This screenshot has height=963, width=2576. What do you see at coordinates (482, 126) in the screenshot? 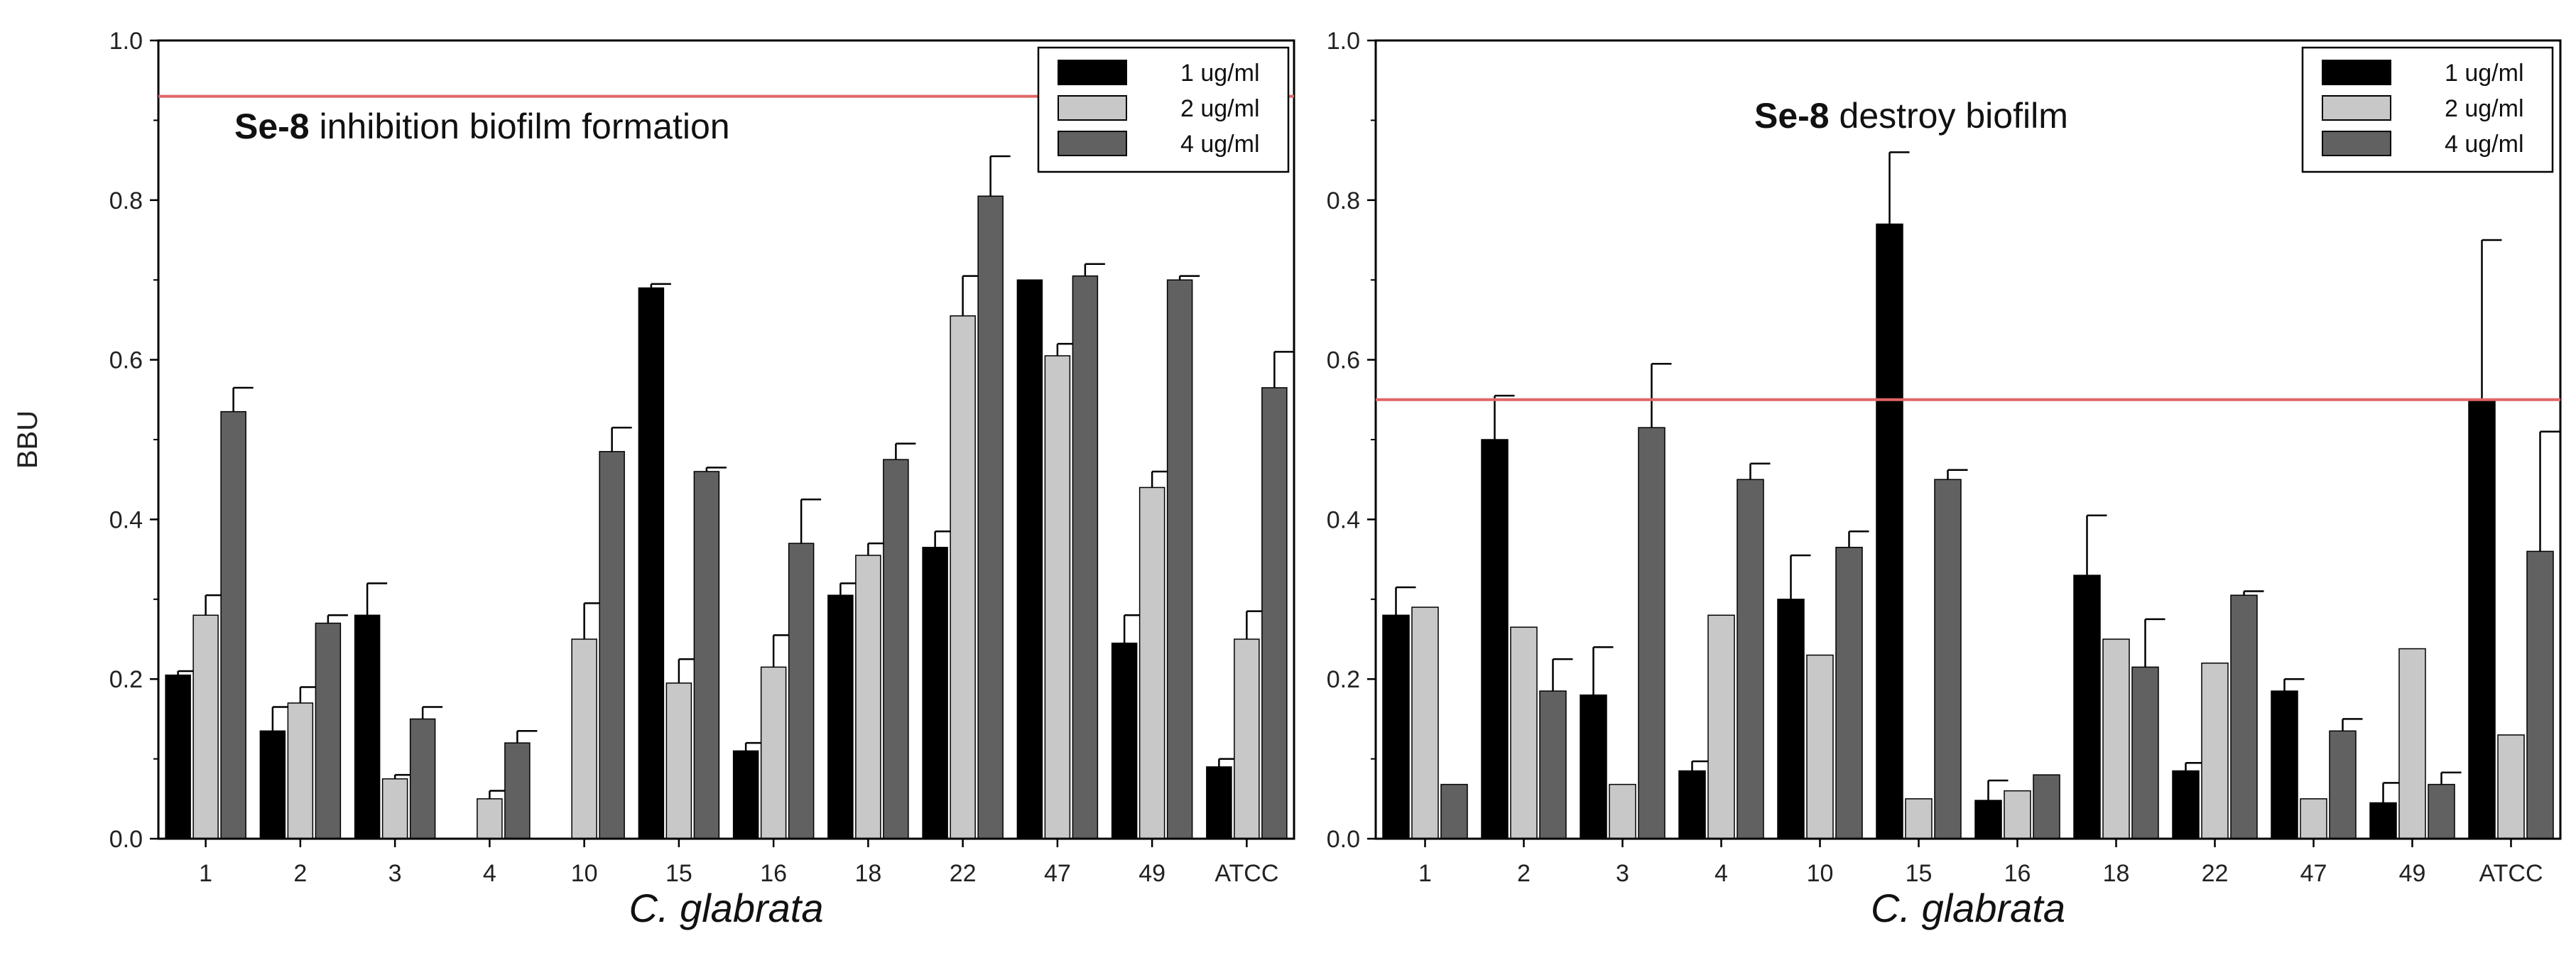
I see `chart-annotation: Se-8 inhibition biofilm formation` at bounding box center [482, 126].